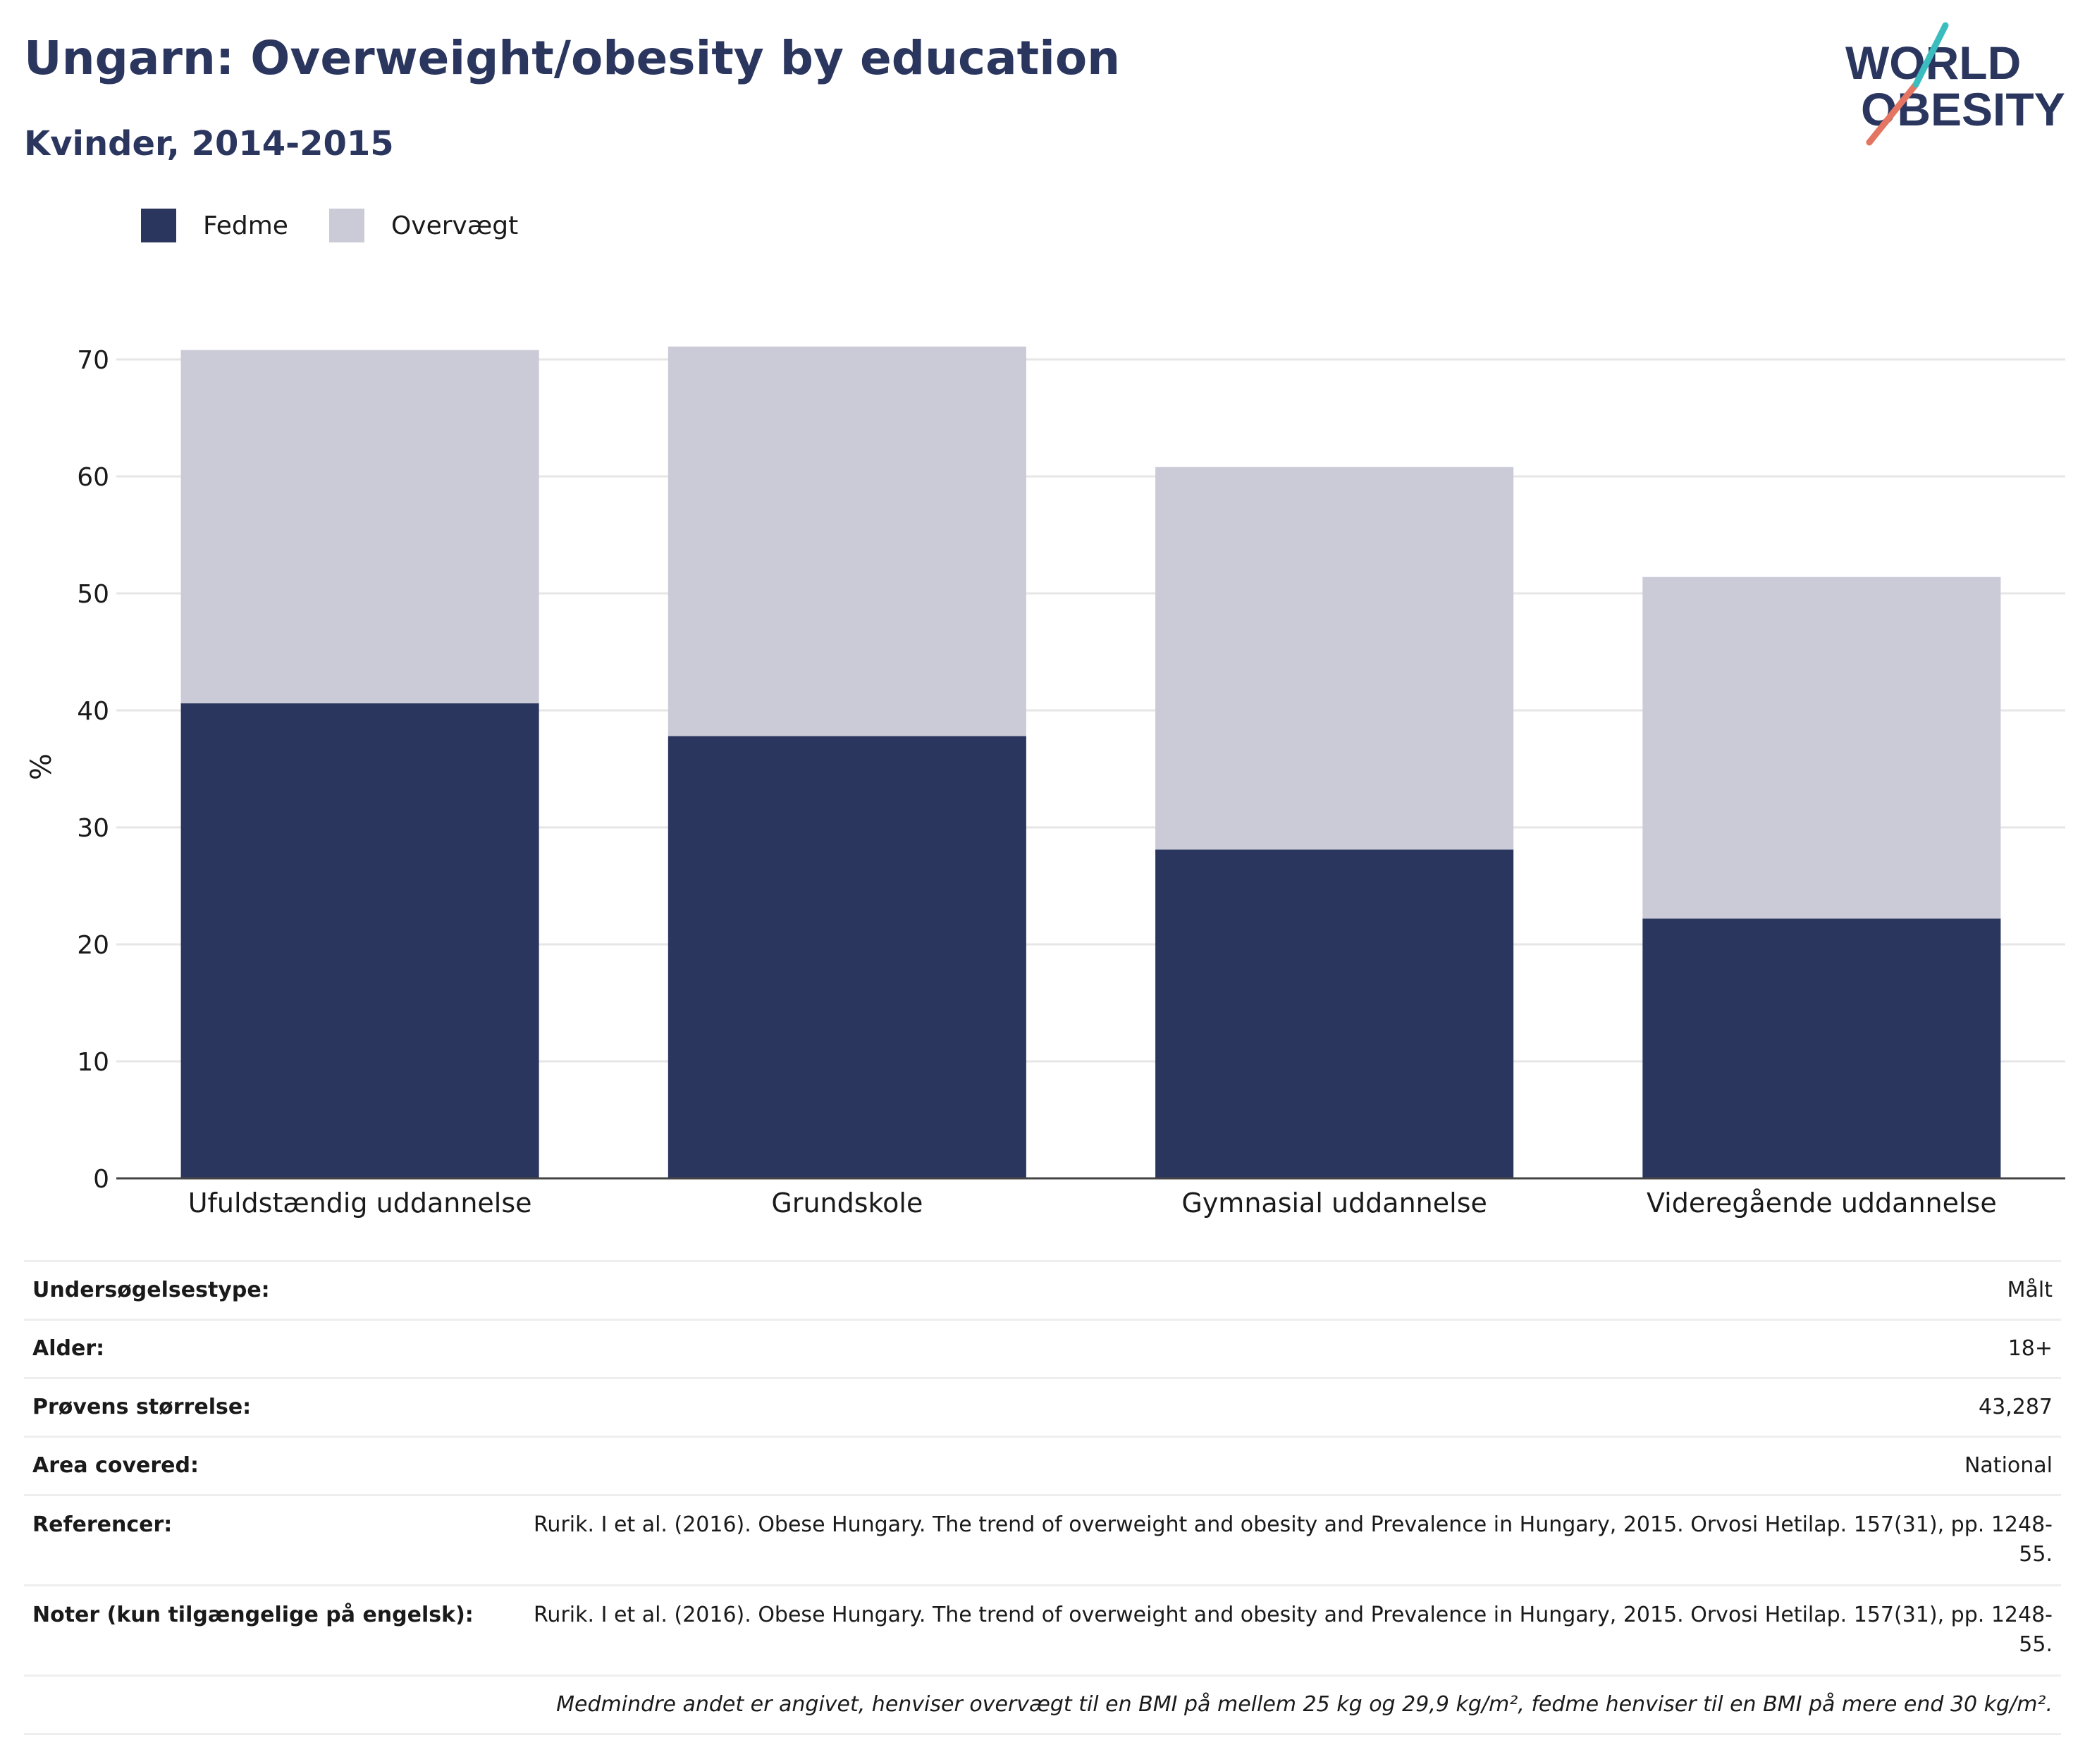 The width and height of the screenshot is (2085, 1764). What do you see at coordinates (272, 1540) in the screenshot?
I see `info-key: Referencer:` at bounding box center [272, 1540].